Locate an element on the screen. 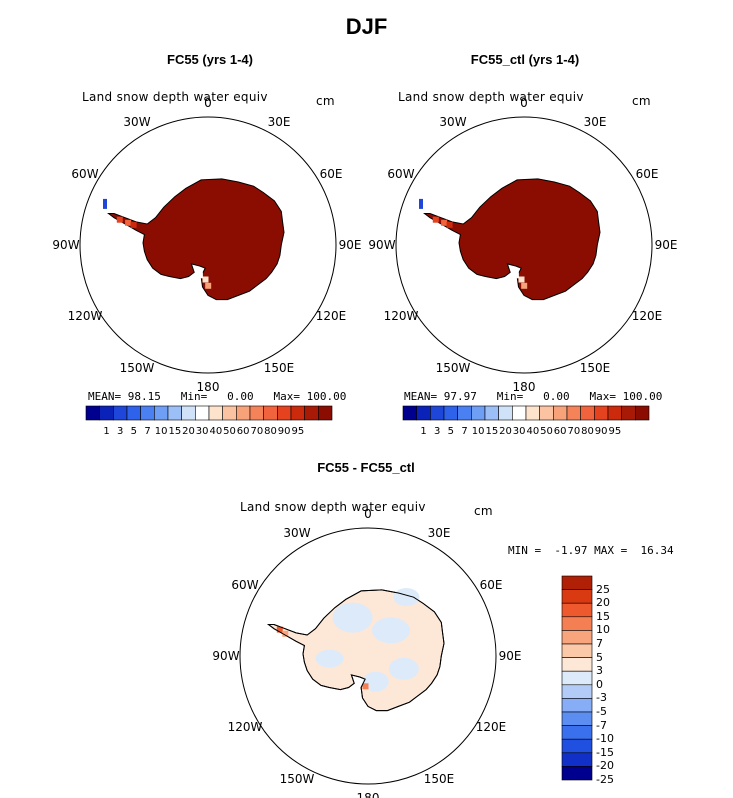 This screenshot has height=798, width=733. panel-3-colorbar-ticks: 25 20 15 10 7 5 3 0 -3 -5 -7 -10 -15 -20 -25 is located at coordinates (616, 681).